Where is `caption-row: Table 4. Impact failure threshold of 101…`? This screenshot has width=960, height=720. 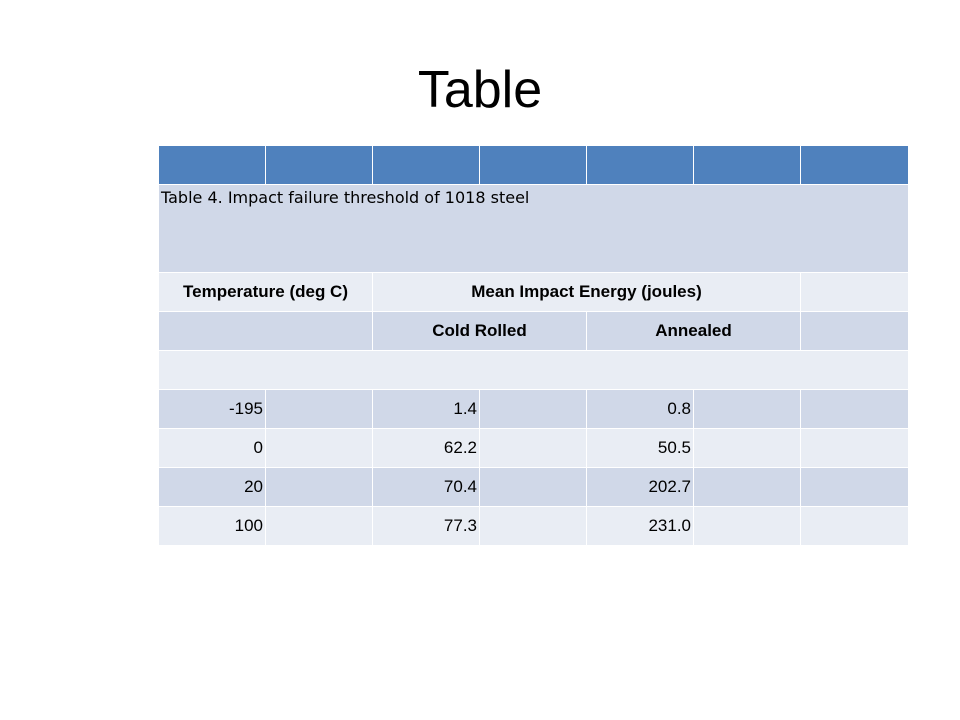 caption-row: Table 4. Impact failure threshold of 101… is located at coordinates (533, 228).